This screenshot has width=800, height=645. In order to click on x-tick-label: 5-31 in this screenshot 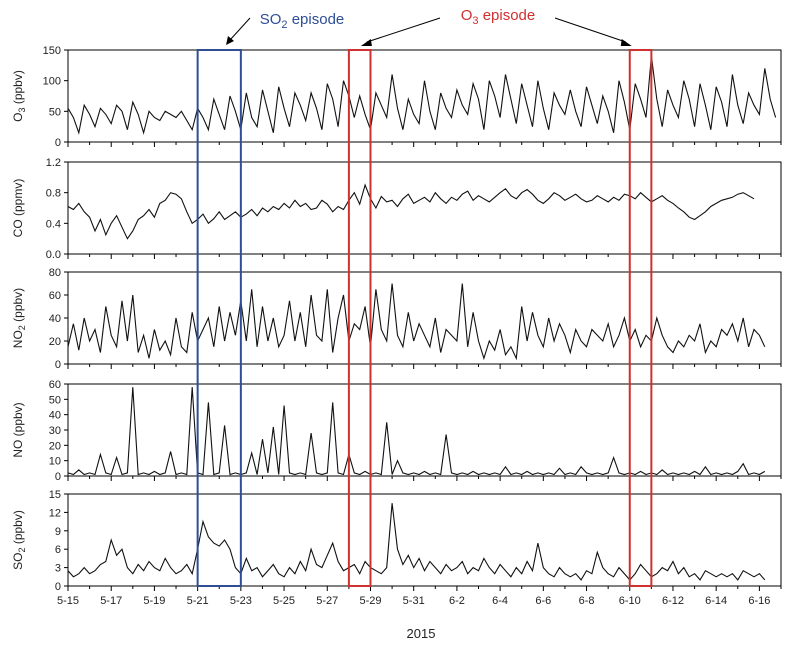, I will do `click(414, 601)`.